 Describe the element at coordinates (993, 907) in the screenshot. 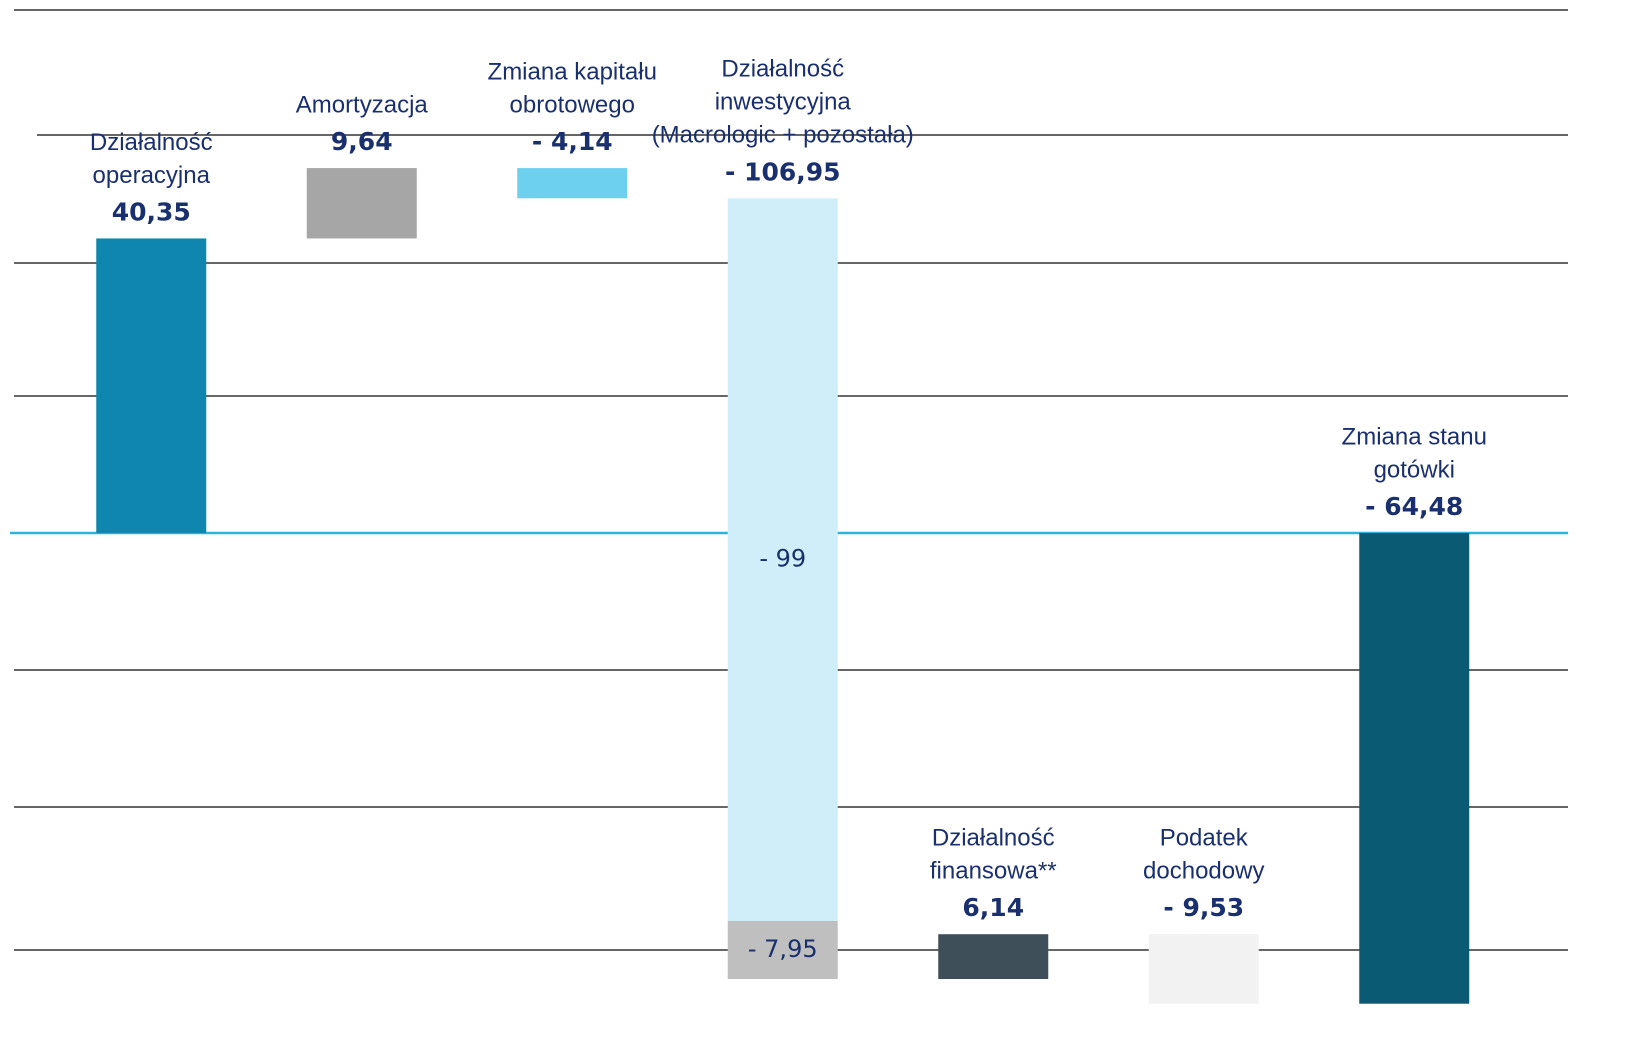

I see `value-label: 6,14` at that location.